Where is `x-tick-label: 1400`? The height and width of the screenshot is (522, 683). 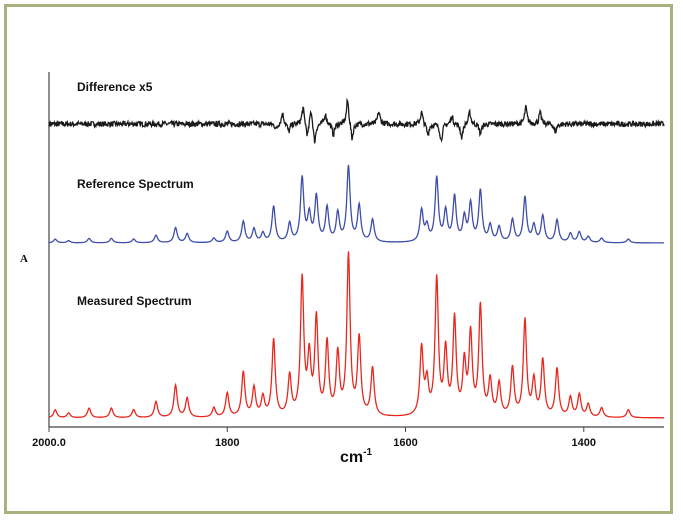
x-tick-label: 1400 is located at coordinates (584, 443).